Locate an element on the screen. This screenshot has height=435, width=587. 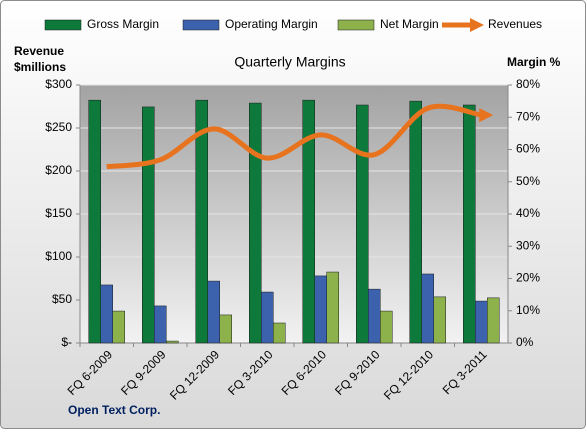
y2-tick-label: 70% is located at coordinates (528, 116).